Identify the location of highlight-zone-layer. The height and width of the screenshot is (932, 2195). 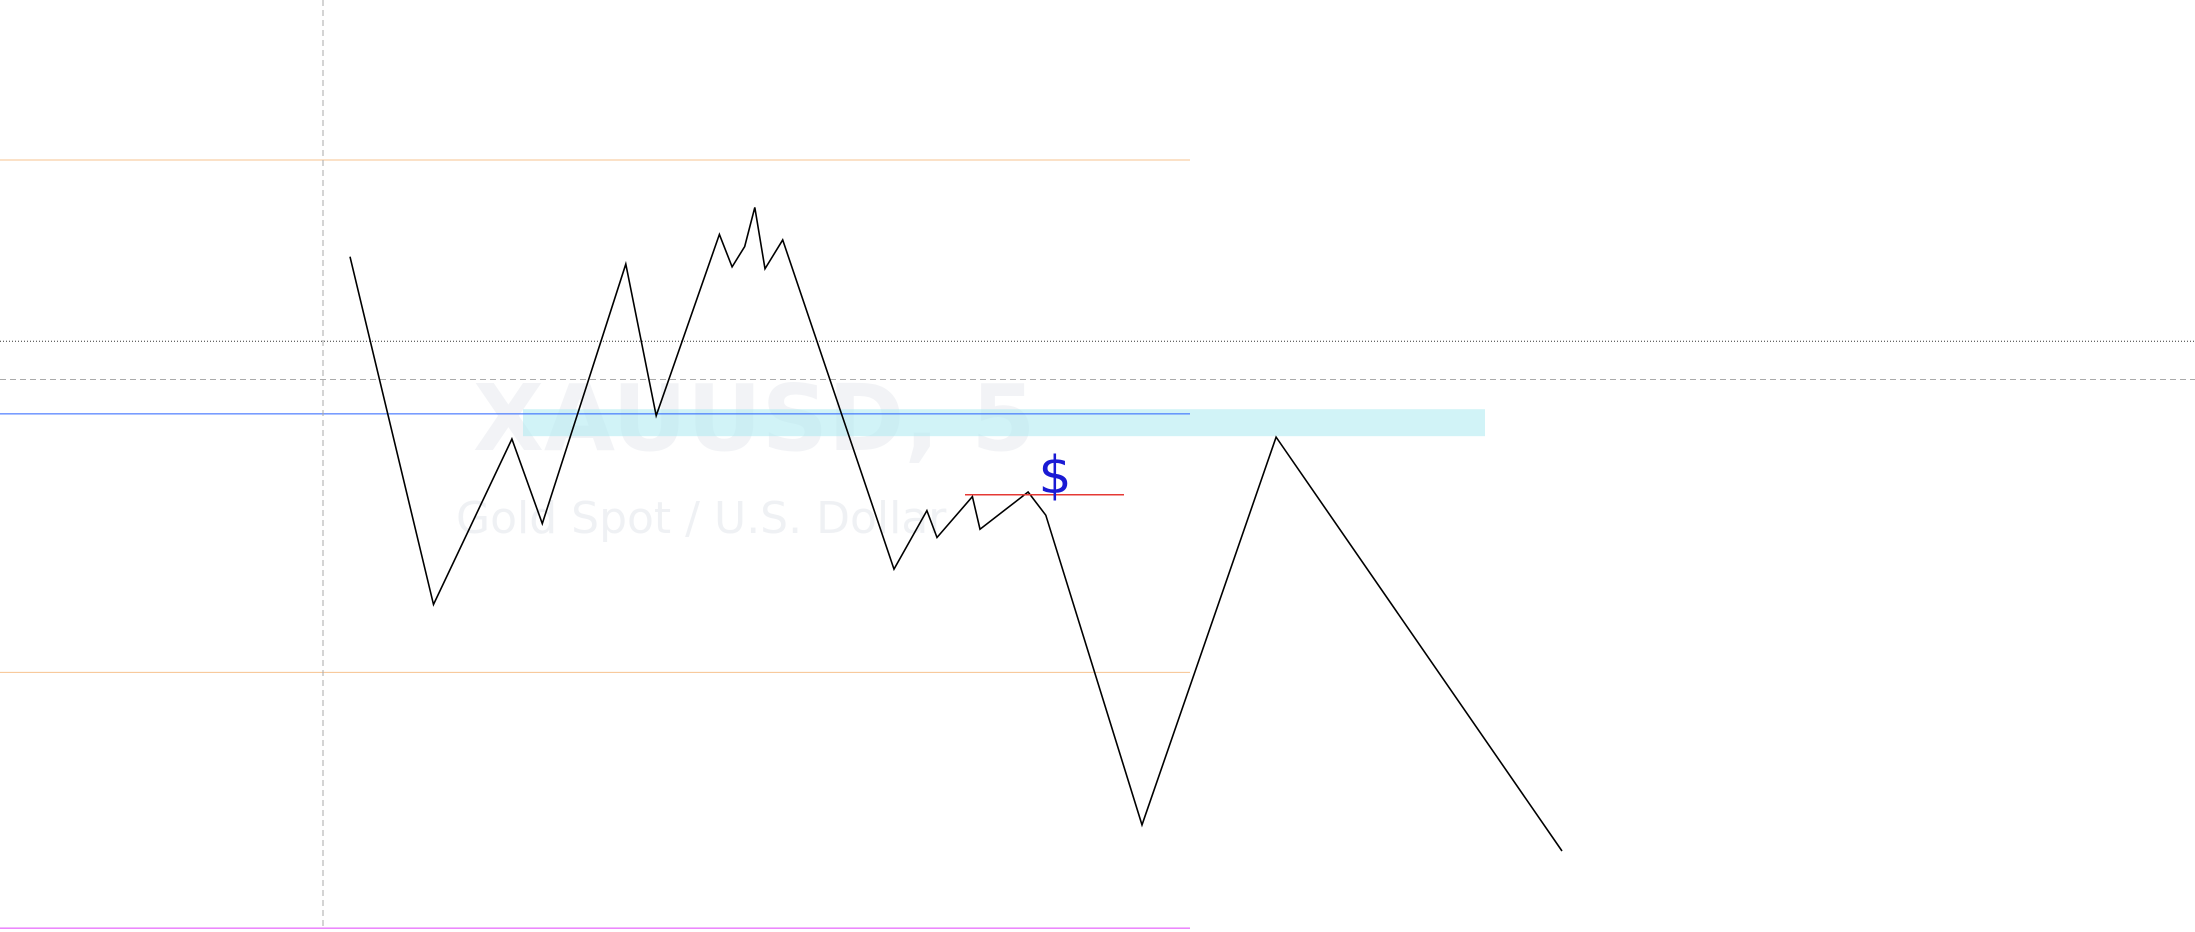
(1004, 423).